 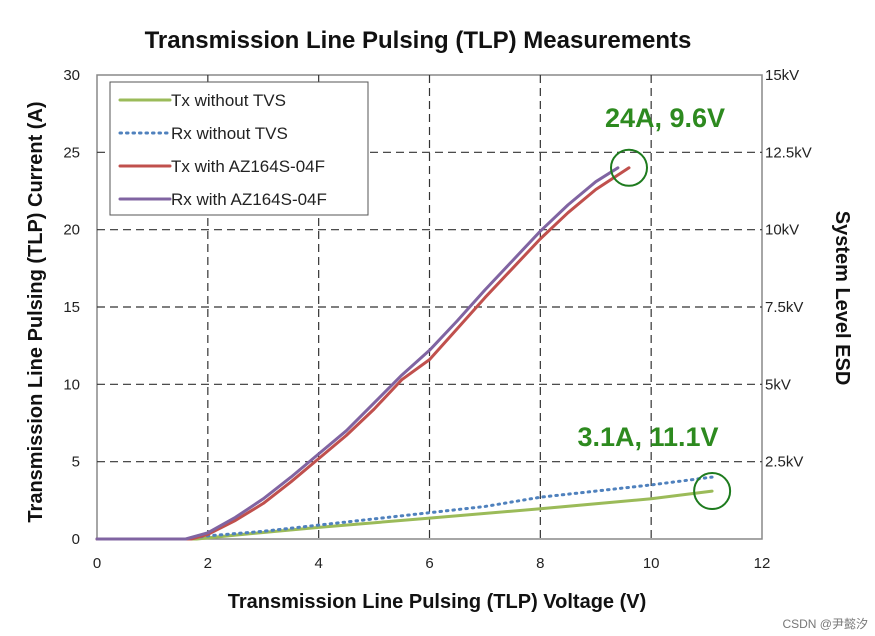 I want to click on legend-label-1: Rx without TVS, so click(x=229, y=133).